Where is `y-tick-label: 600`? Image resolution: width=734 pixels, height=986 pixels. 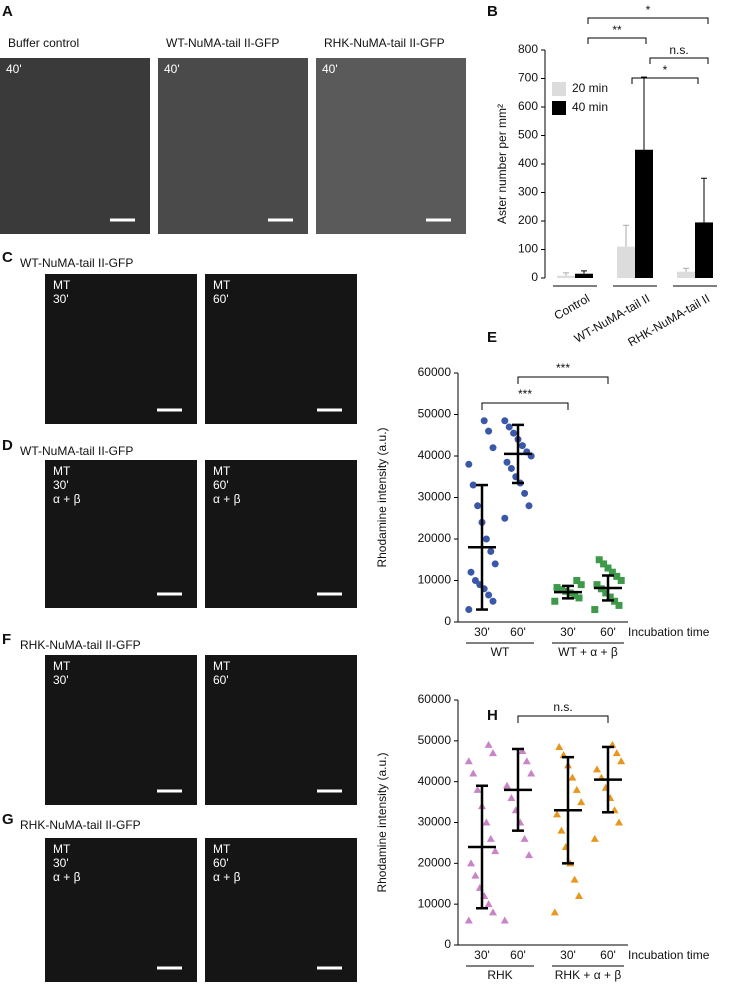 y-tick-label: 600 is located at coordinates (528, 106).